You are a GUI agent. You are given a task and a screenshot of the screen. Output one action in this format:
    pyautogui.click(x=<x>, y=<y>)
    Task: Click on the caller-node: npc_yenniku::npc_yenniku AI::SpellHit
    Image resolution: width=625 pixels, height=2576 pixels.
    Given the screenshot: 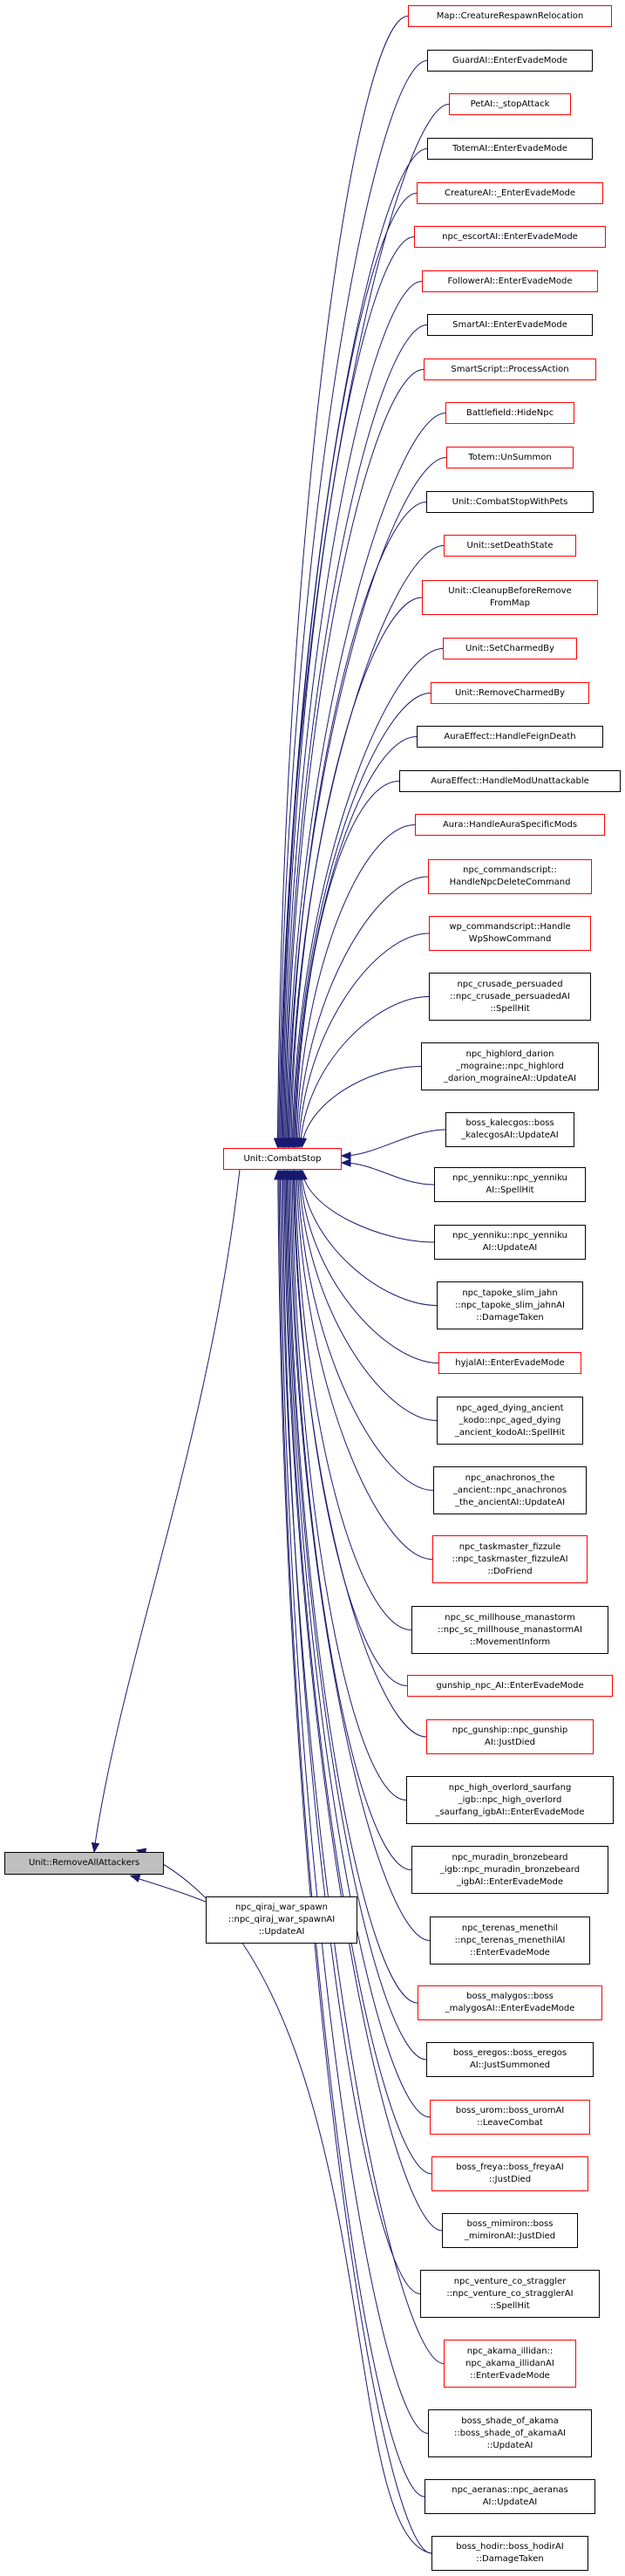 What is the action you would take?
    pyautogui.click(x=510, y=1184)
    